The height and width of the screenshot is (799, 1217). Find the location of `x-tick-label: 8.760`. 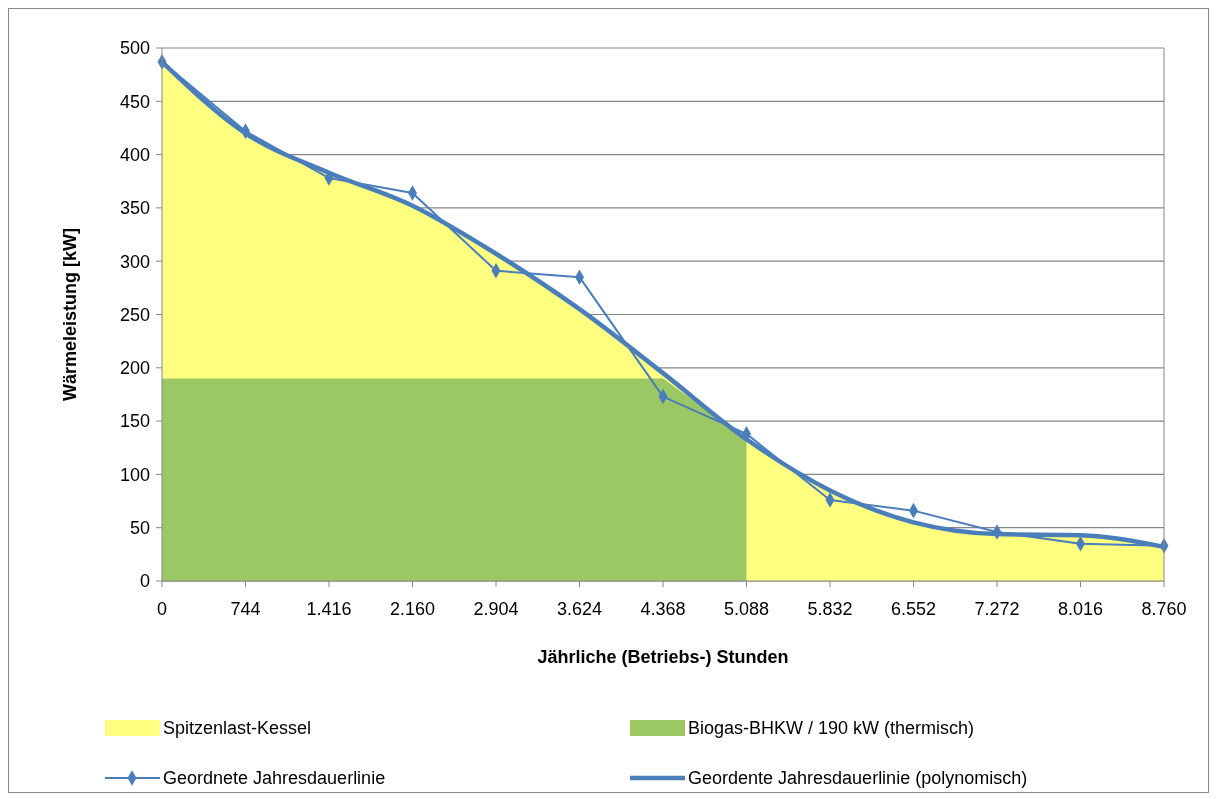

x-tick-label: 8.760 is located at coordinates (1164, 609).